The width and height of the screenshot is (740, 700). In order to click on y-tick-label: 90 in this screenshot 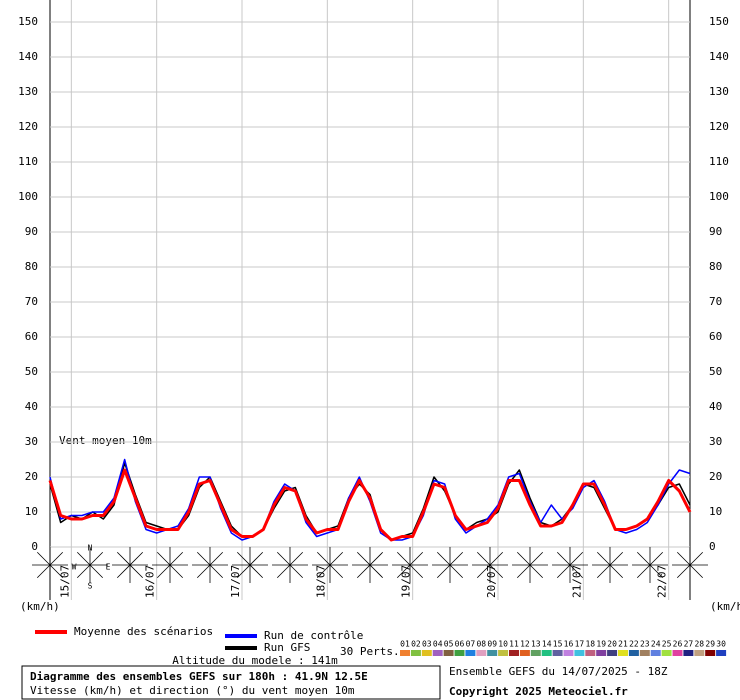, I will do `click(31, 231)`.